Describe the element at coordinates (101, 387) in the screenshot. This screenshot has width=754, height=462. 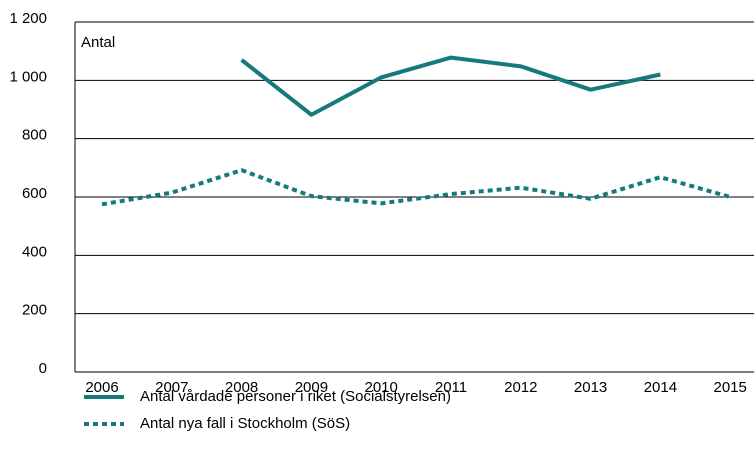
I see `x-tick-label: 2006` at that location.